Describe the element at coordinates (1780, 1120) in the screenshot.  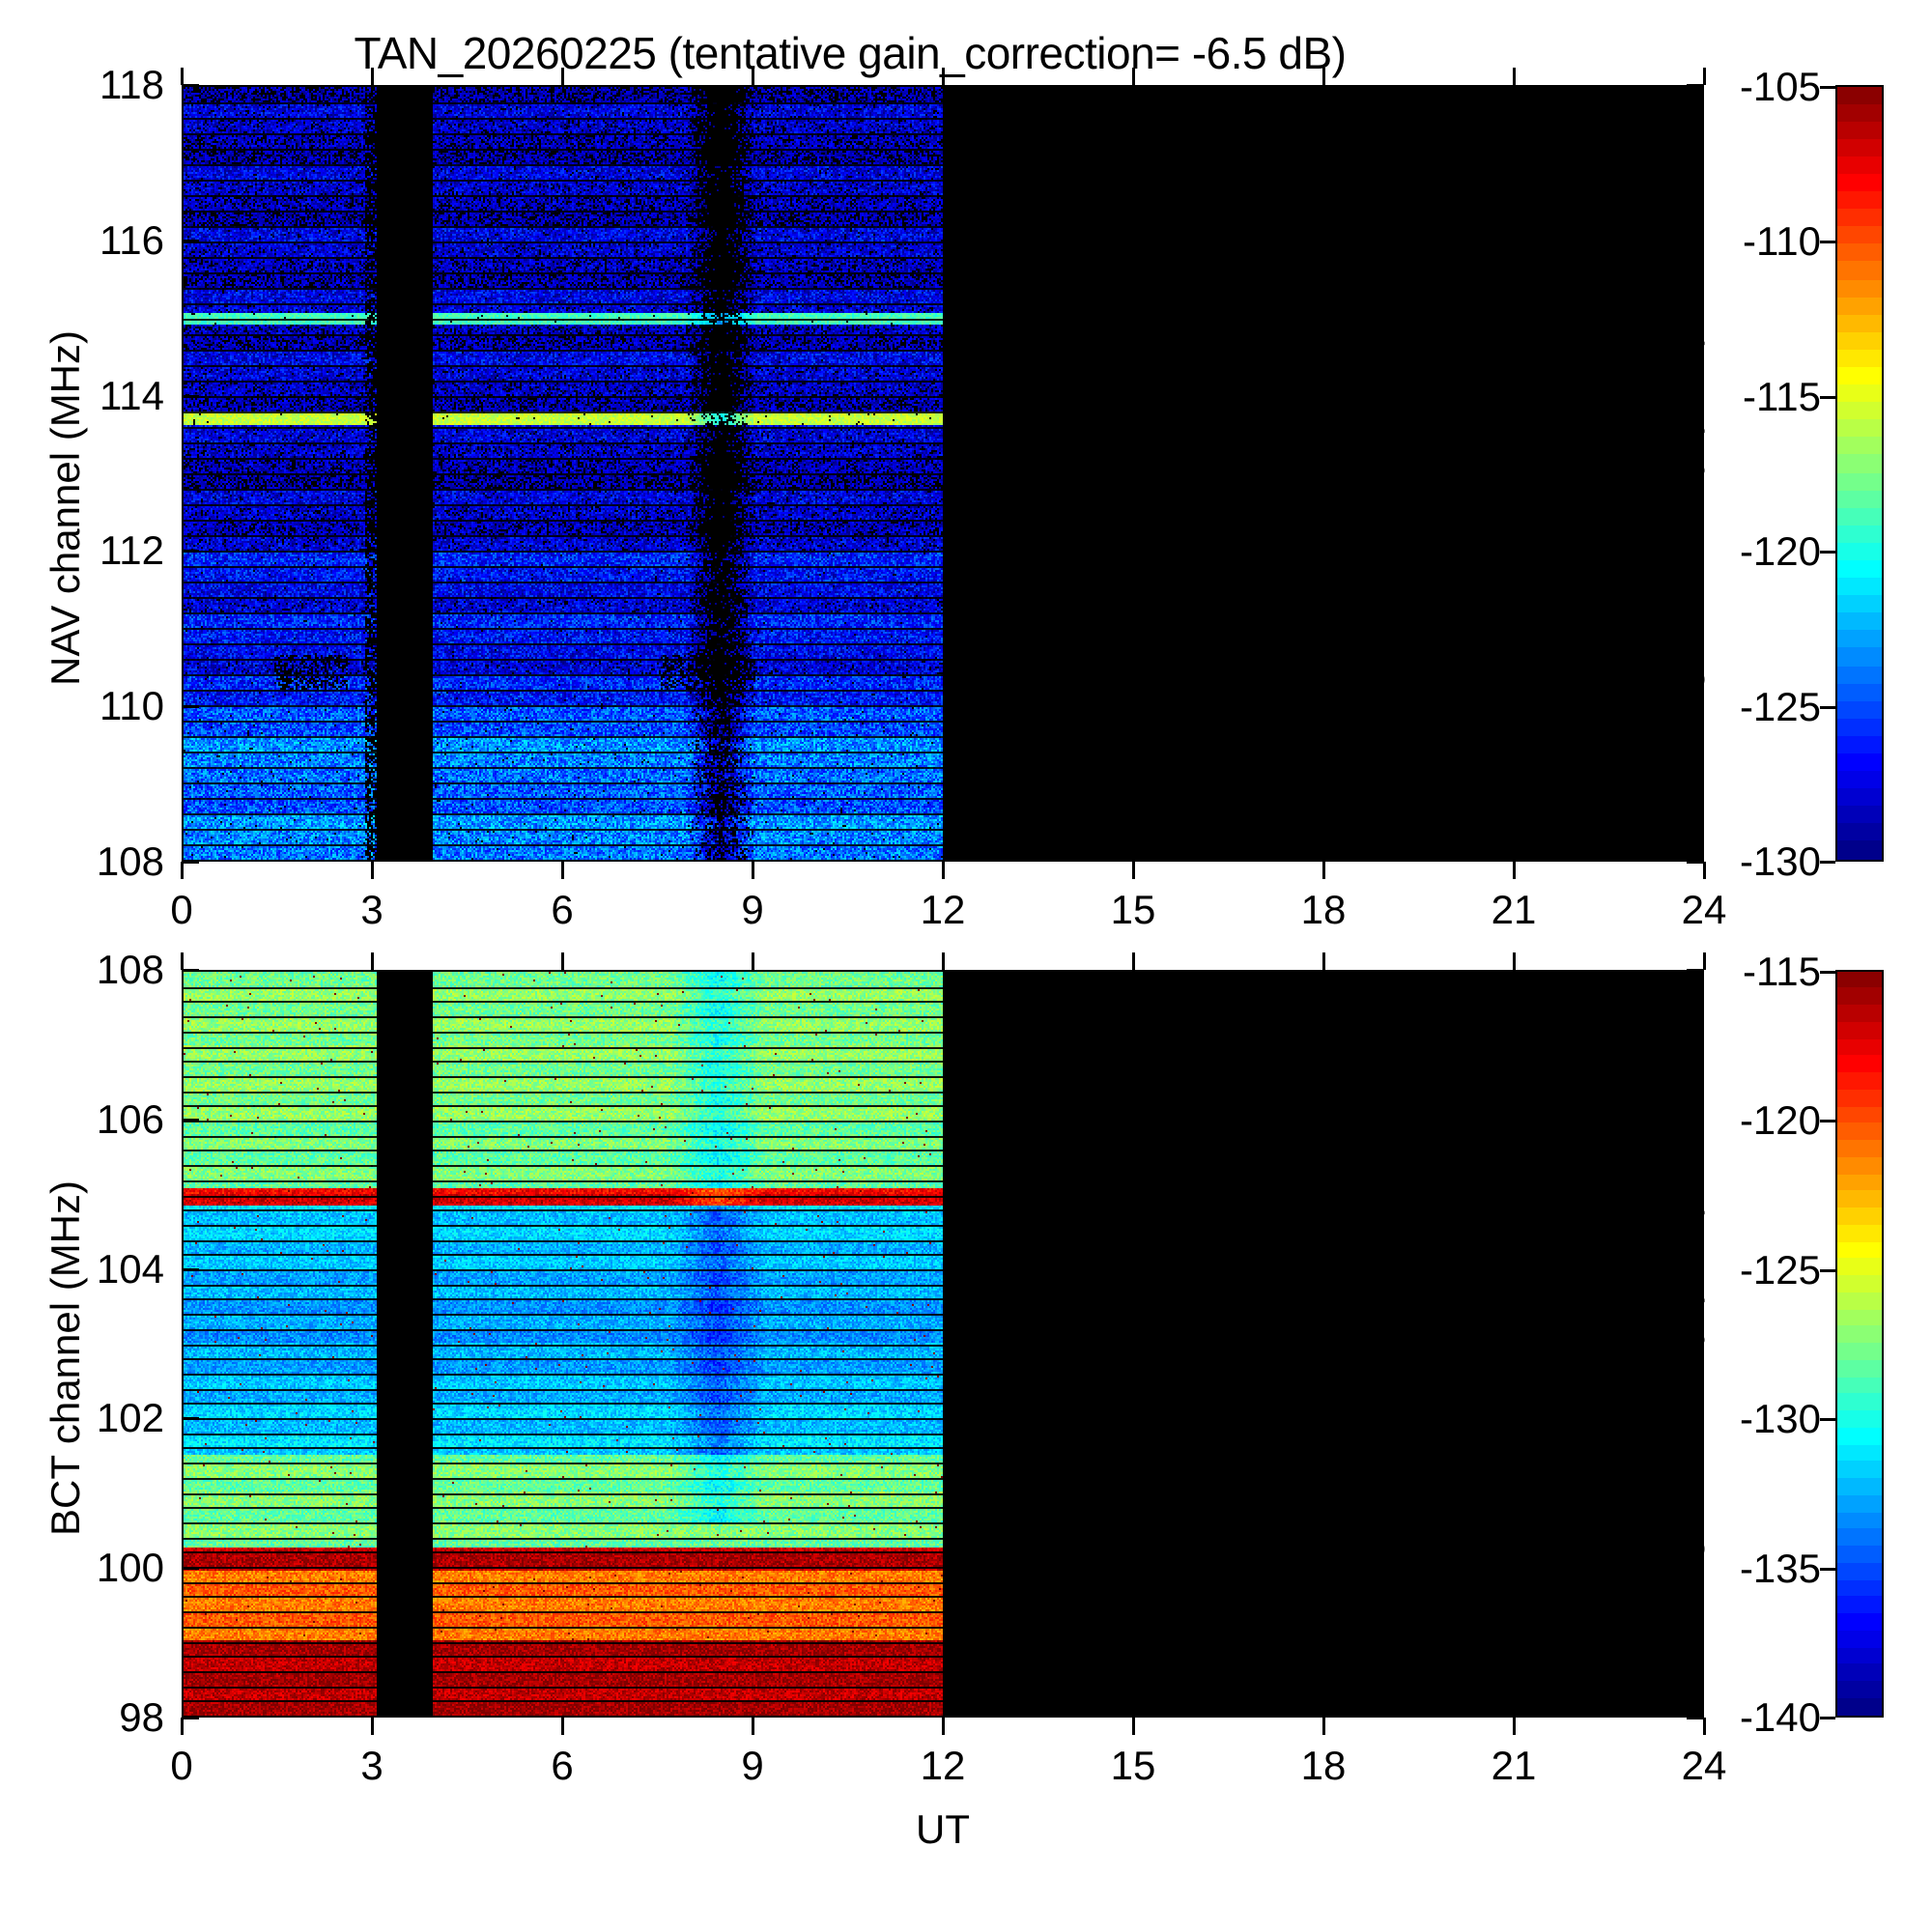
I see `bct-colorbar-tick-label: -120` at that location.